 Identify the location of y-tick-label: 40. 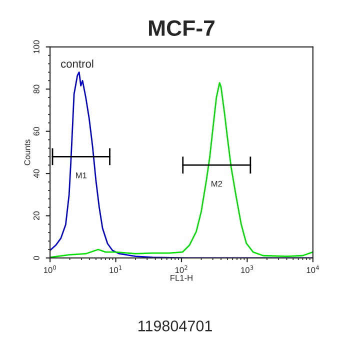
(36, 173).